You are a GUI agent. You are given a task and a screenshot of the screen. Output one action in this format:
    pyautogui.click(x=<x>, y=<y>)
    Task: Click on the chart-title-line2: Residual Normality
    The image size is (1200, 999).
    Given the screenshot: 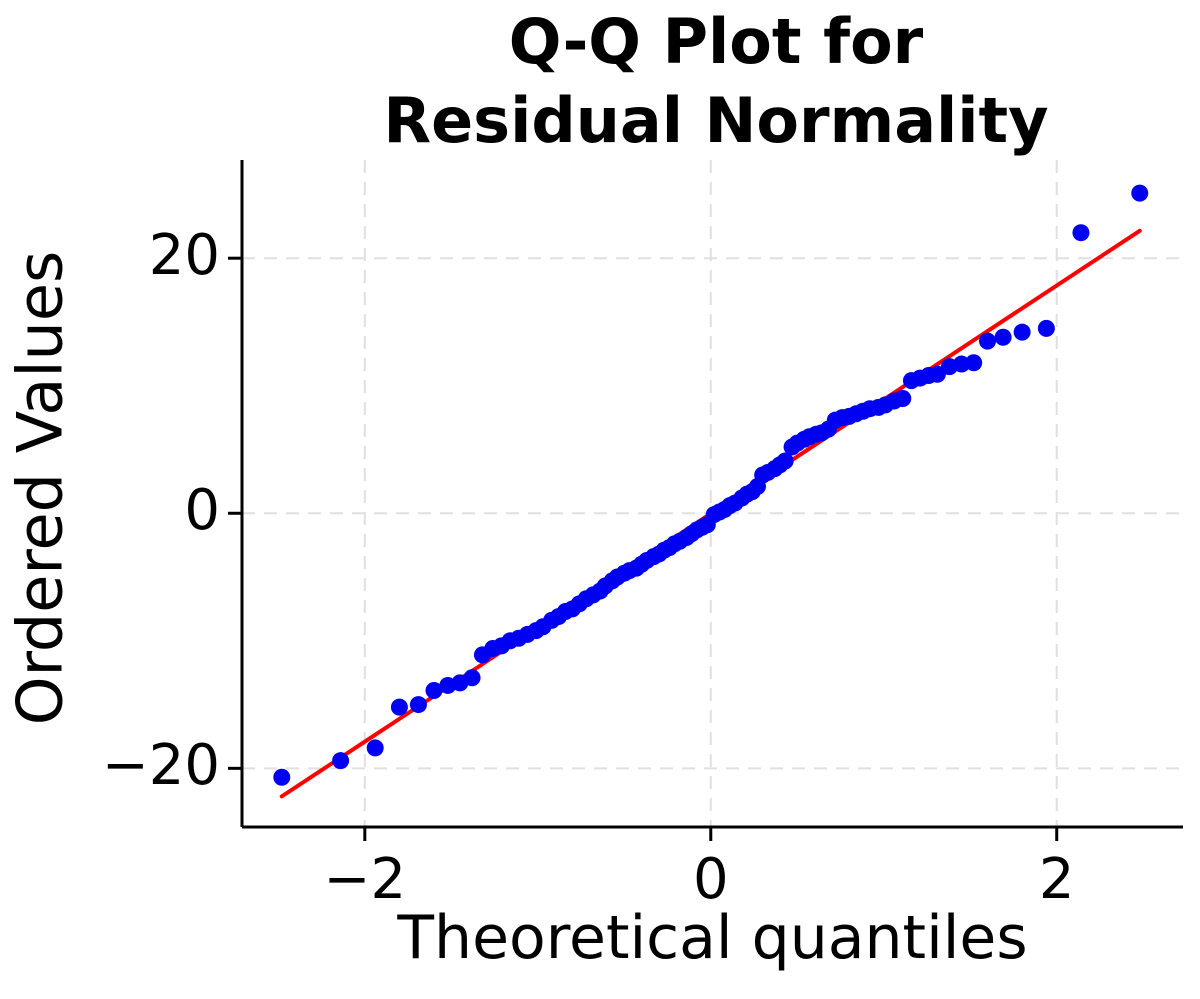 What is the action you would take?
    pyautogui.click(x=716, y=120)
    